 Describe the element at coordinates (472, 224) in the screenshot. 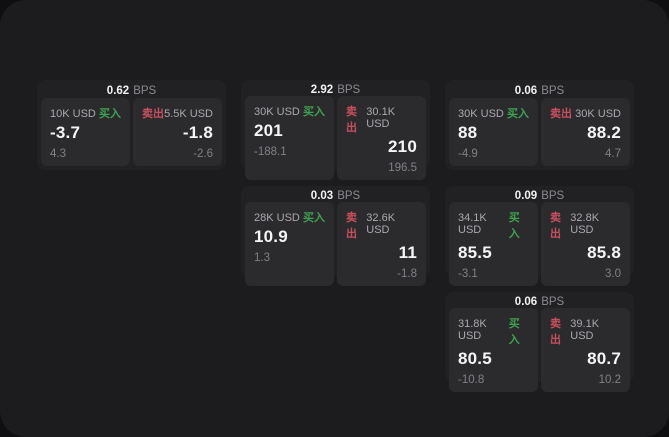

I see `buy-notional-amount: 34.1K USD` at that location.